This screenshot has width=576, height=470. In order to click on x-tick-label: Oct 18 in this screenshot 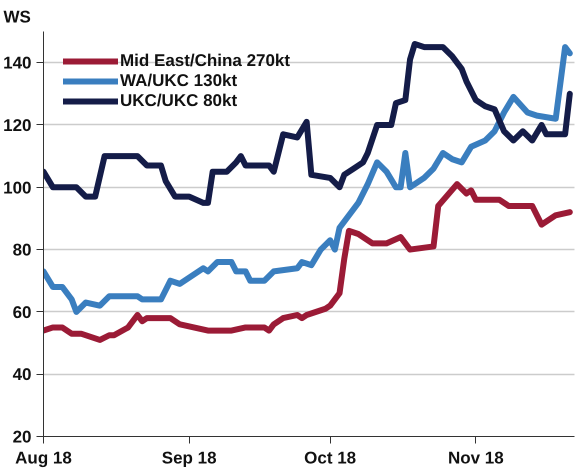, I will do `click(330, 458)`.